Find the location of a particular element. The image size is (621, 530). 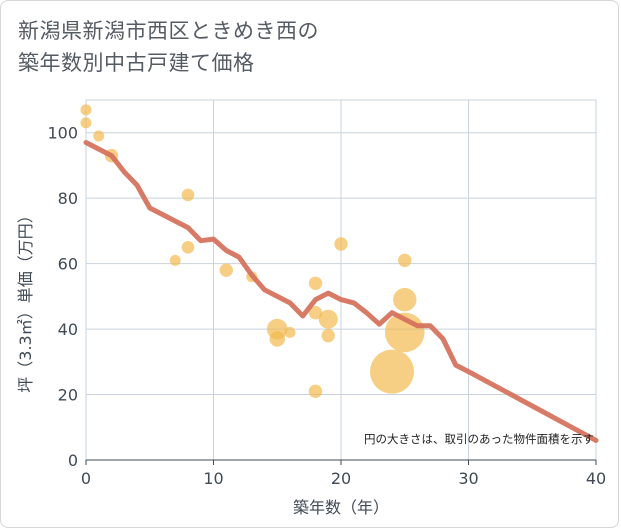

y-tick-label: 0 is located at coordinates (73, 460).